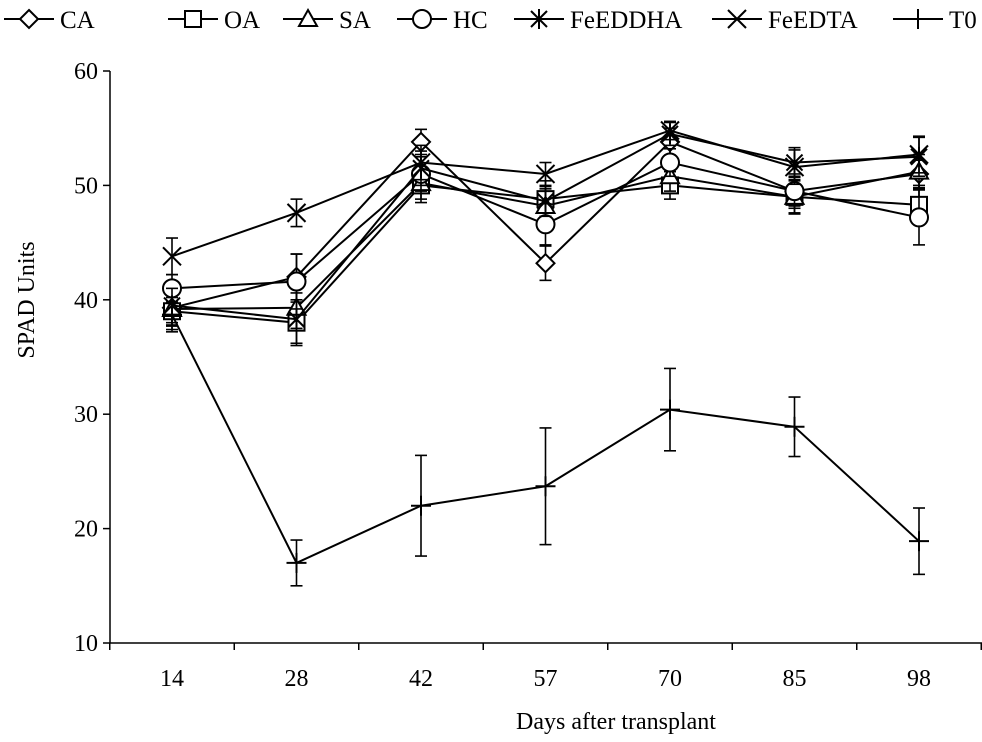  I want to click on y-tick-label: 30, so click(86, 415).